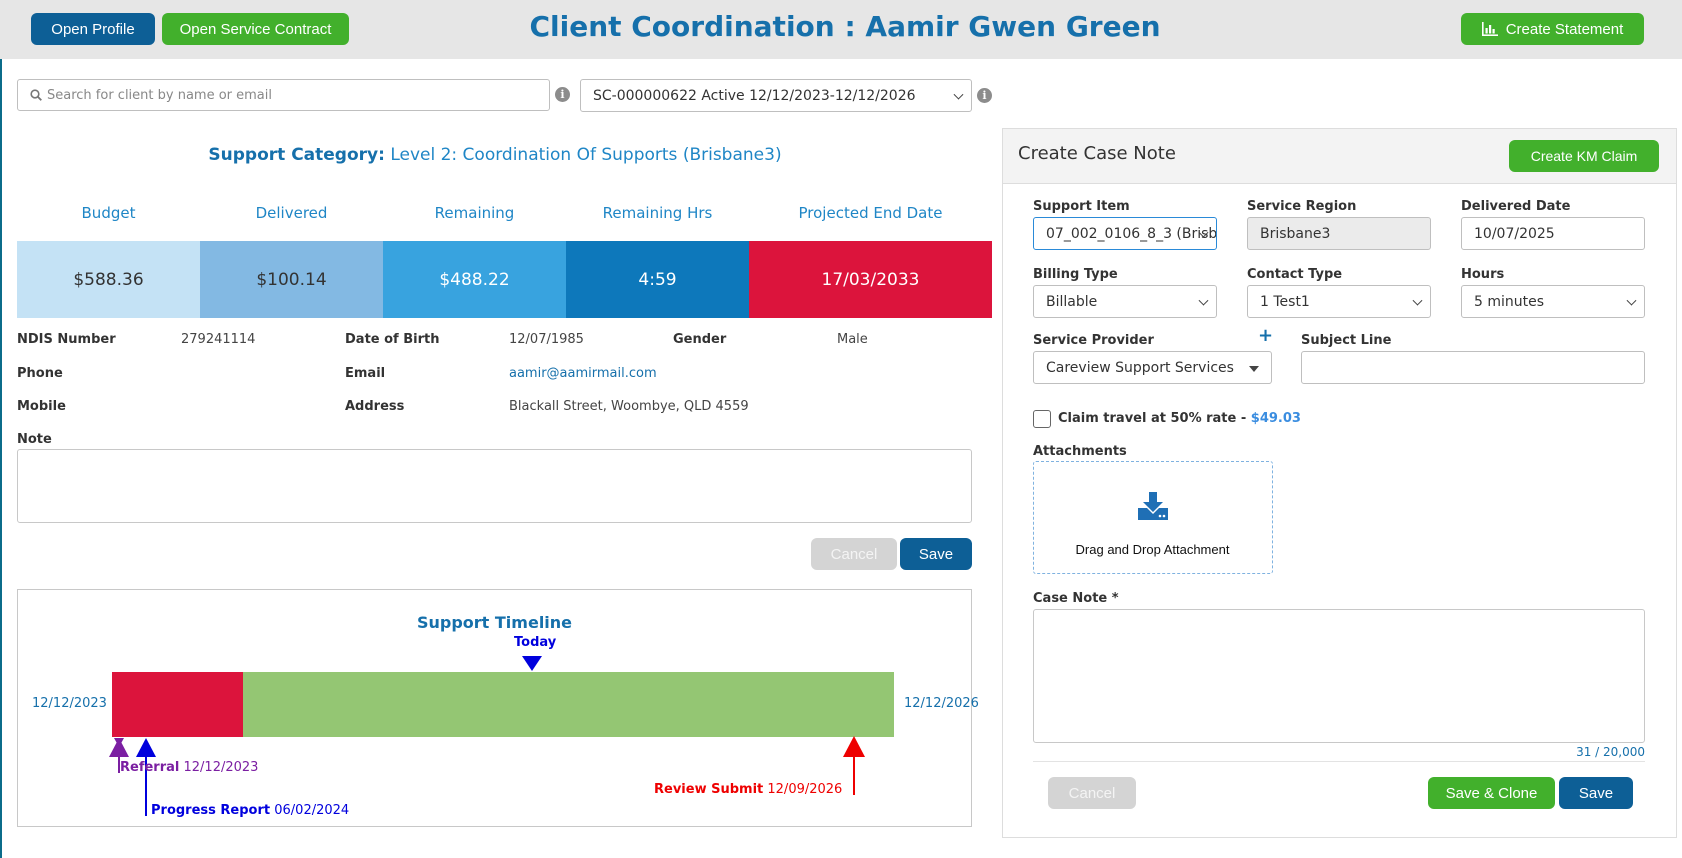  I want to click on caret-down-icon, so click(1254, 369).